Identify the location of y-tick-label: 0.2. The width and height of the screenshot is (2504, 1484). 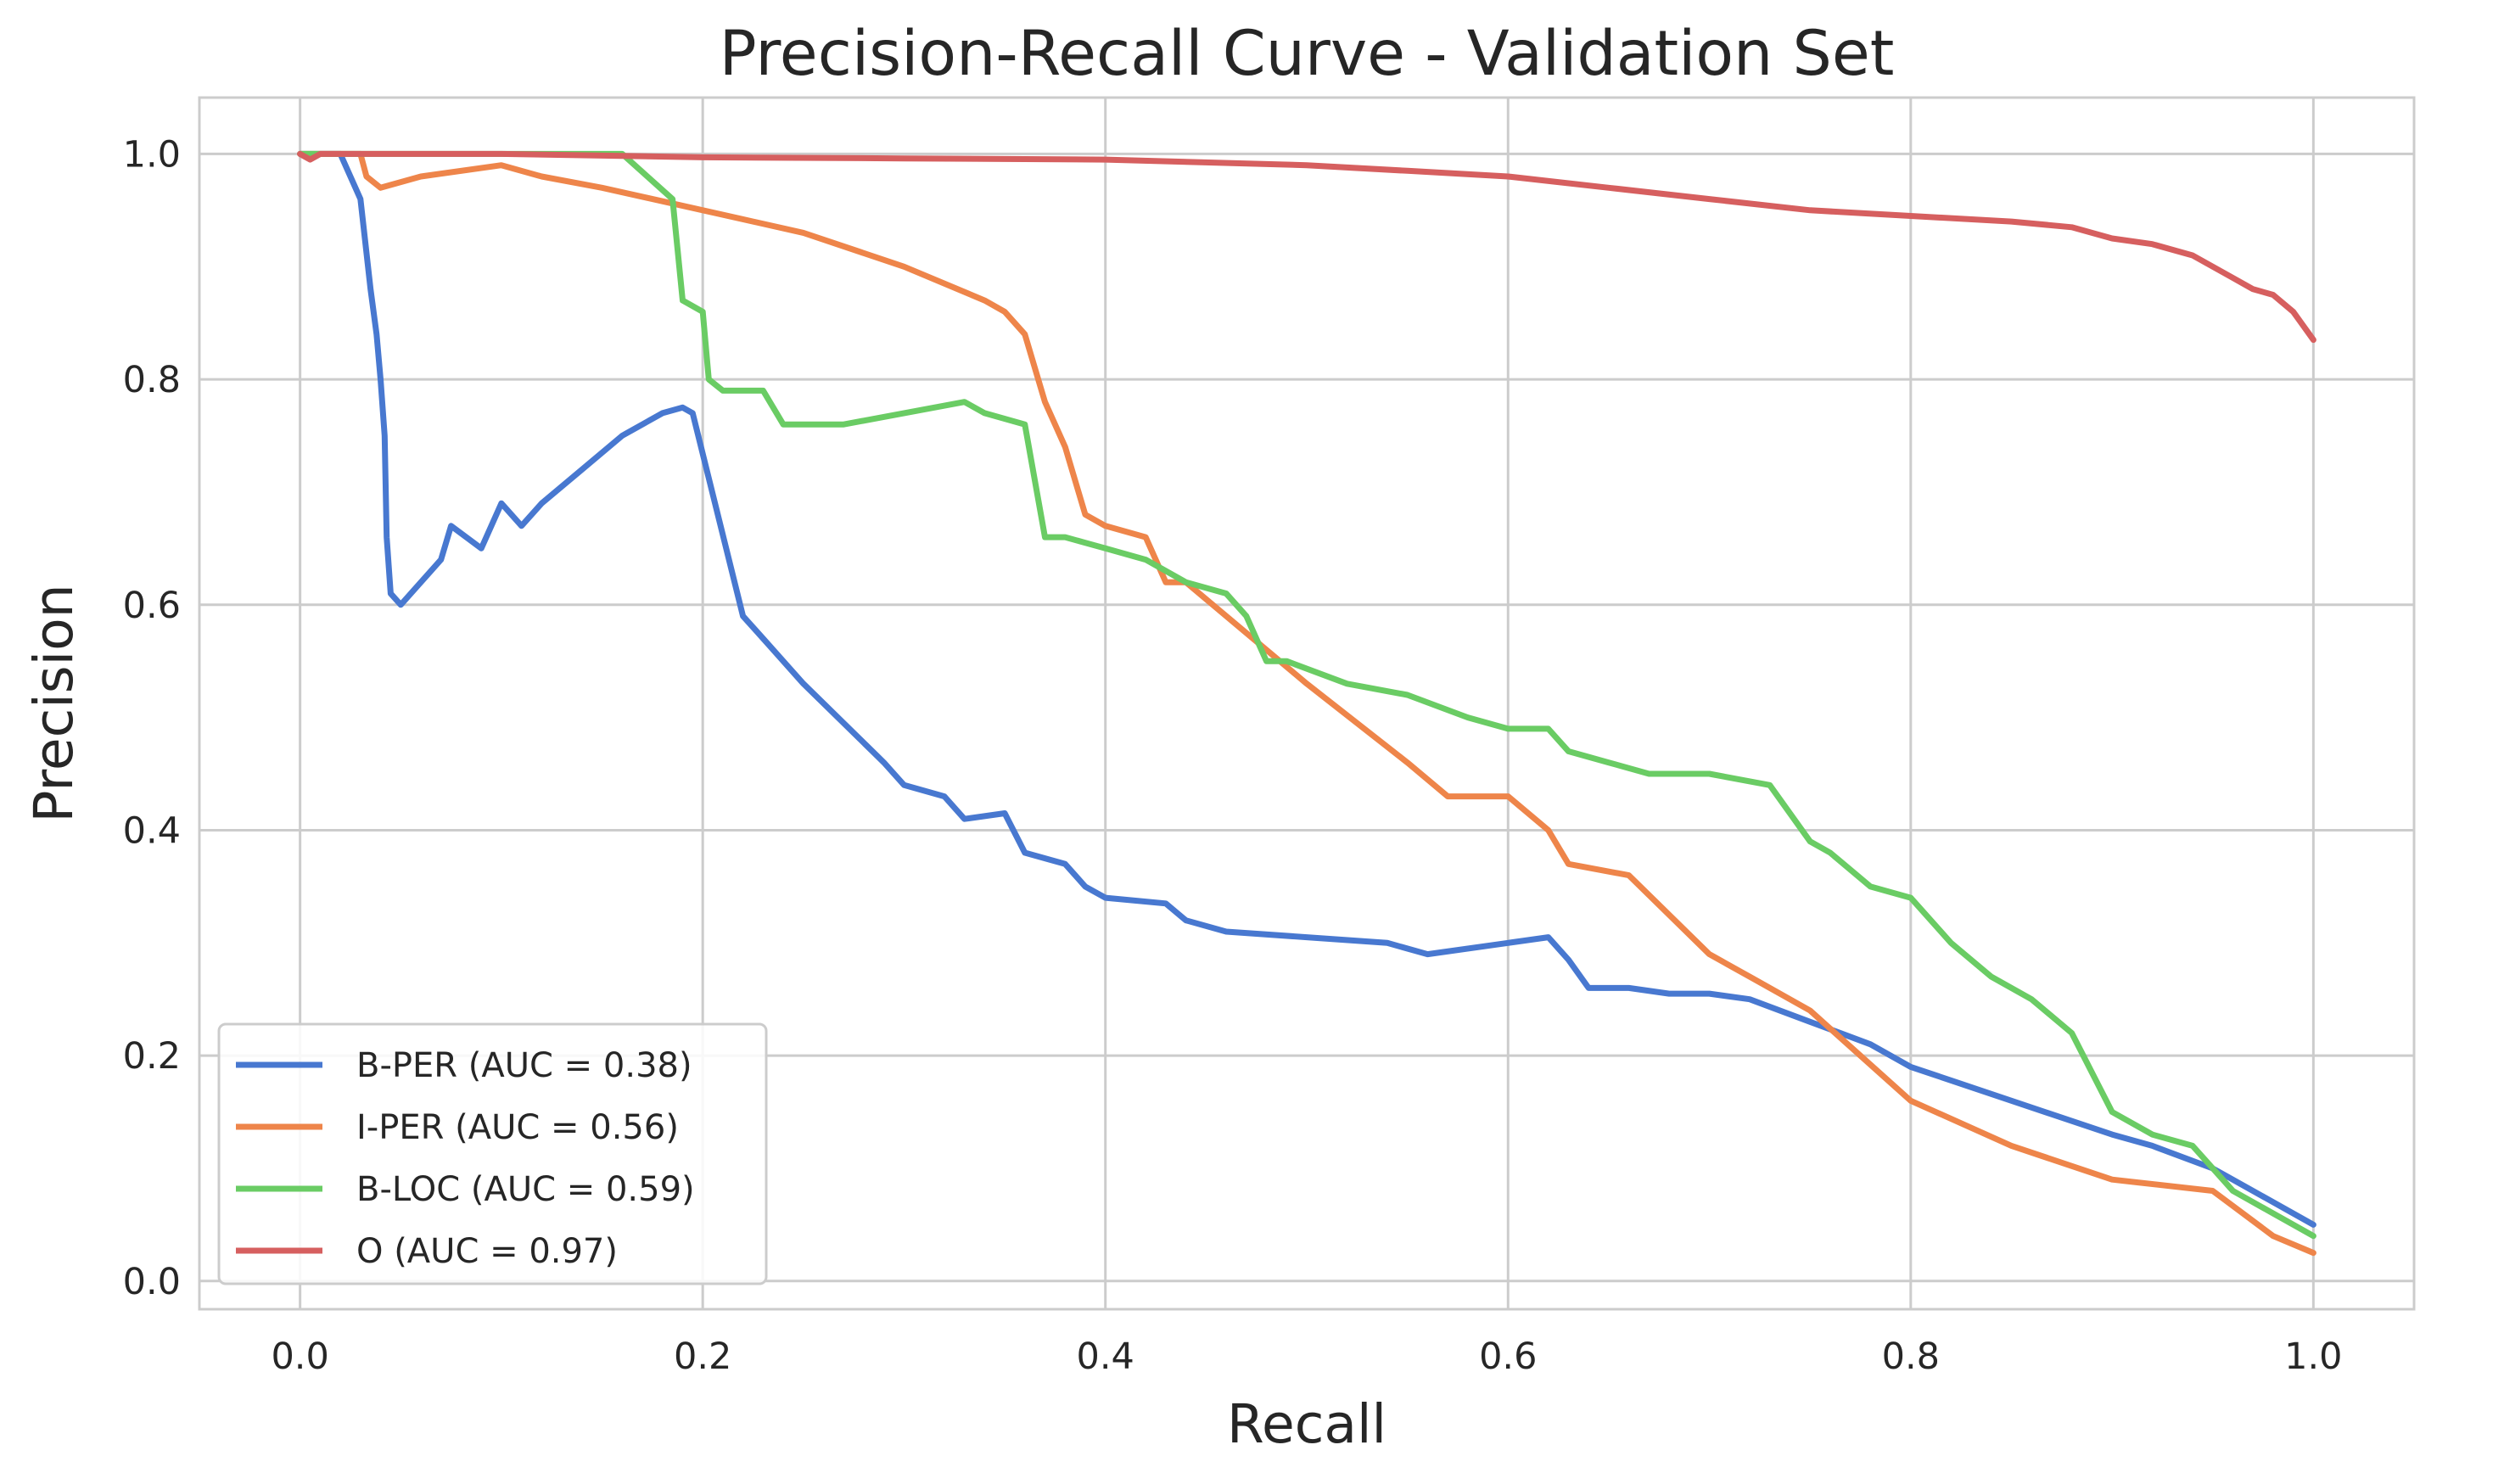
(152, 1056).